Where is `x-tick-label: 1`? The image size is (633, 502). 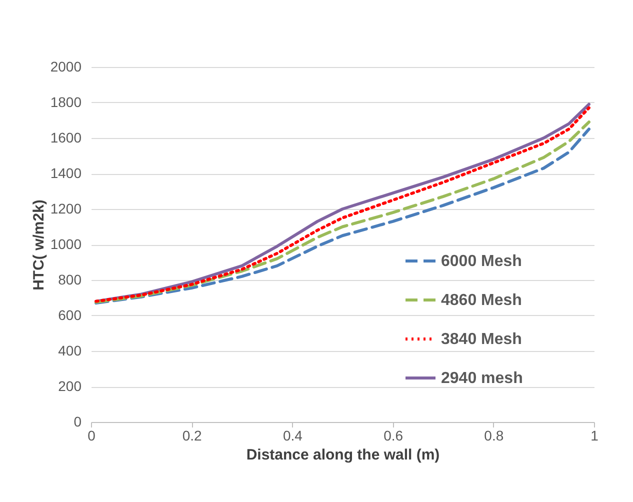 x-tick-label: 1 is located at coordinates (594, 436).